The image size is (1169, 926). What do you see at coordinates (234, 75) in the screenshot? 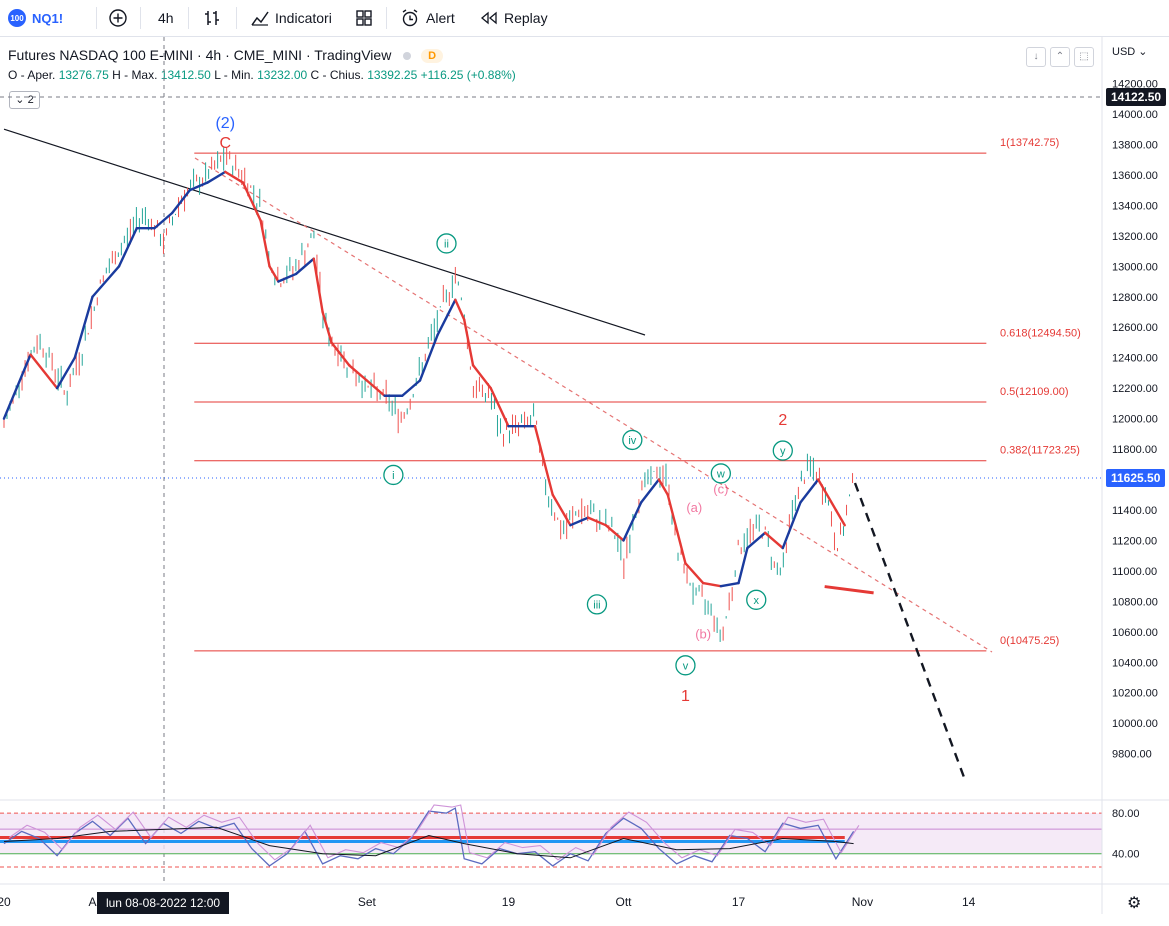
I see `low-label: L - Min.` at bounding box center [234, 75].